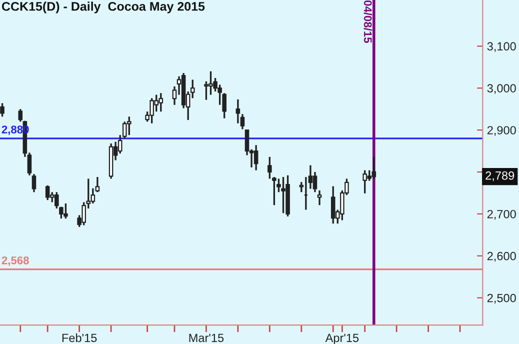 This screenshot has width=519, height=344. I want to click on y-tick-label: 2,900, so click(501, 131).